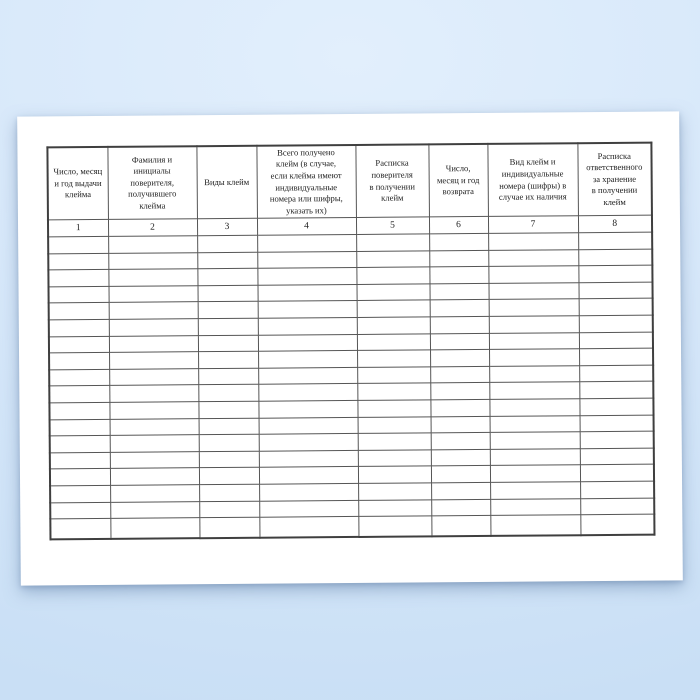 The image size is (700, 700). What do you see at coordinates (227, 227) in the screenshot?
I see `column-number: 3` at bounding box center [227, 227].